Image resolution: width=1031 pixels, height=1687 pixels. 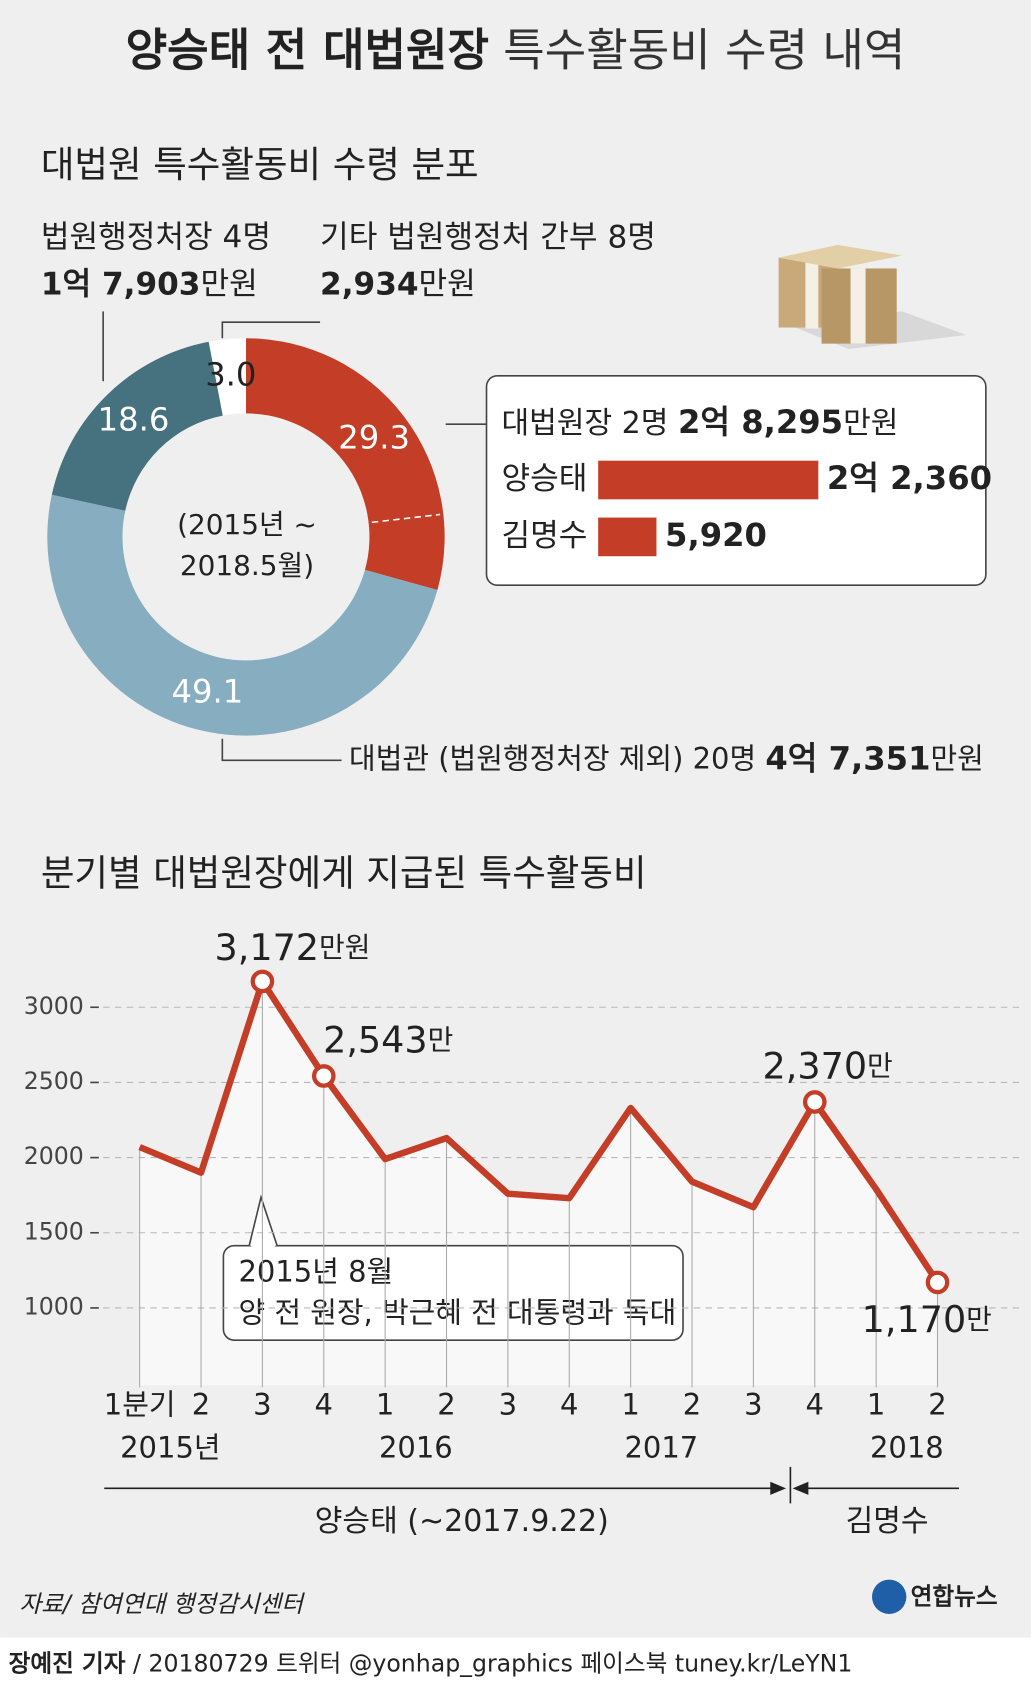 What do you see at coordinates (156, 237) in the screenshot?
I see `slice-name: 법원행정처장 4명` at bounding box center [156, 237].